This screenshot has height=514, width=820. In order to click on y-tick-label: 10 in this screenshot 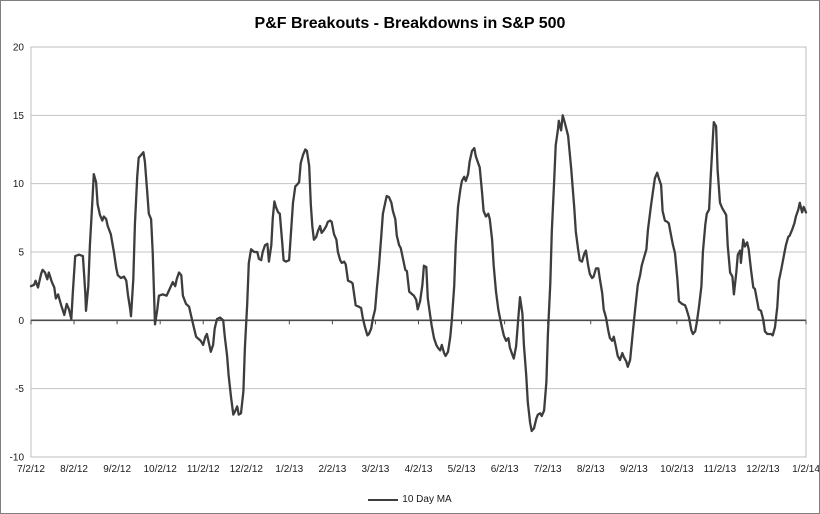, I will do `click(19, 184)`.